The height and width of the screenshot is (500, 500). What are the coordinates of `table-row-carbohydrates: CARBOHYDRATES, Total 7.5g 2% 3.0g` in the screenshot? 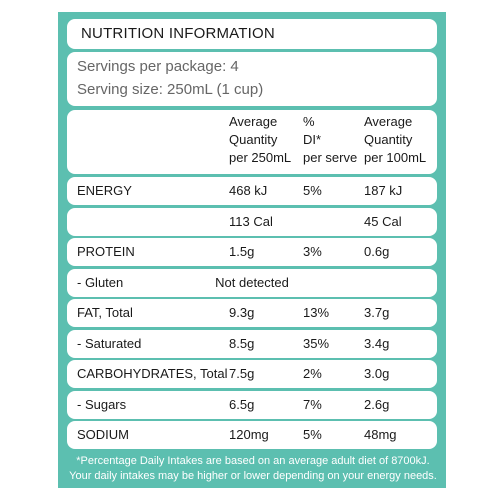 It's located at (252, 374).